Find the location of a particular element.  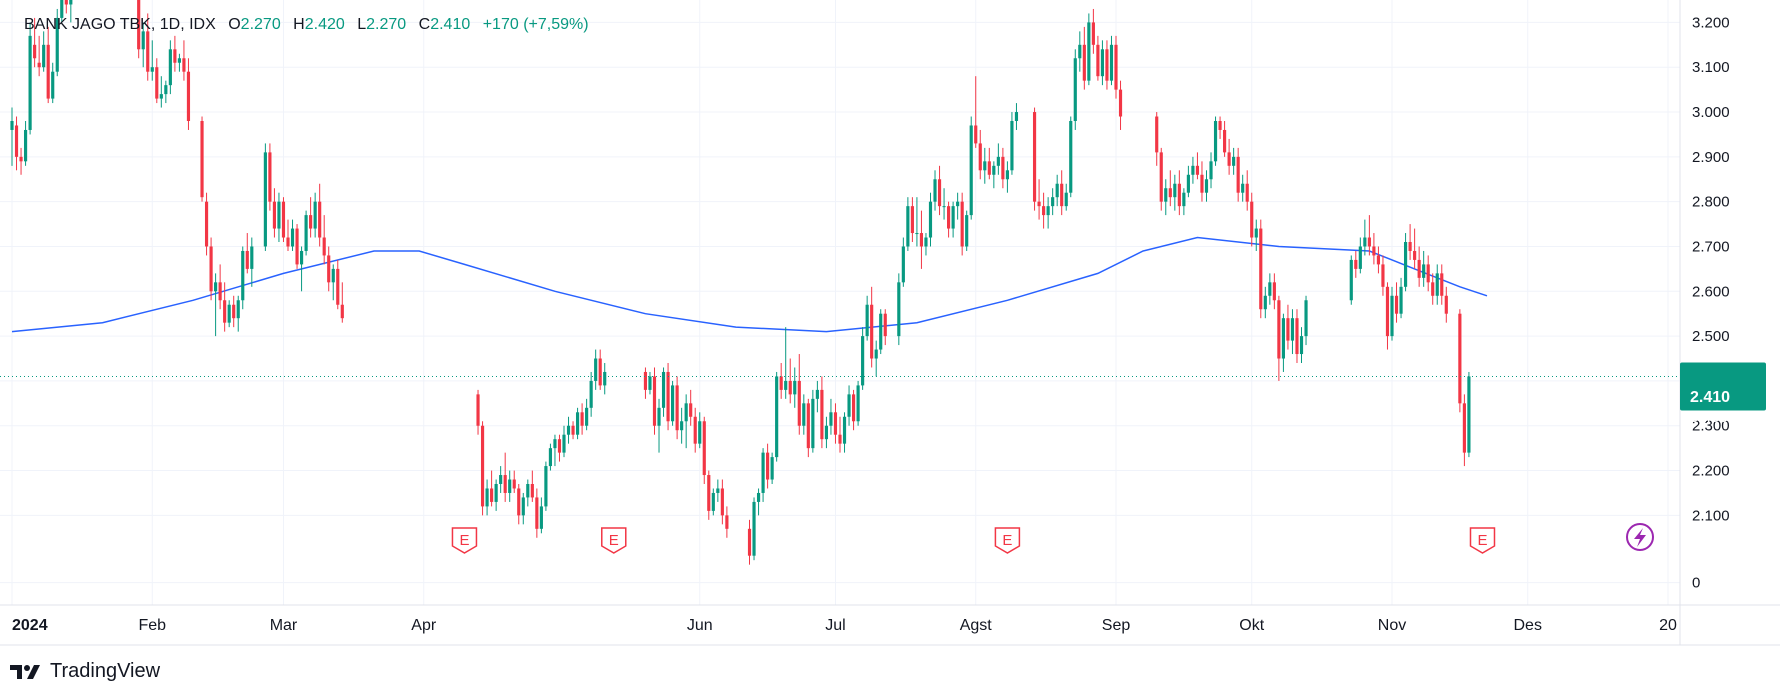

open-value: 2.270 is located at coordinates (260, 24).